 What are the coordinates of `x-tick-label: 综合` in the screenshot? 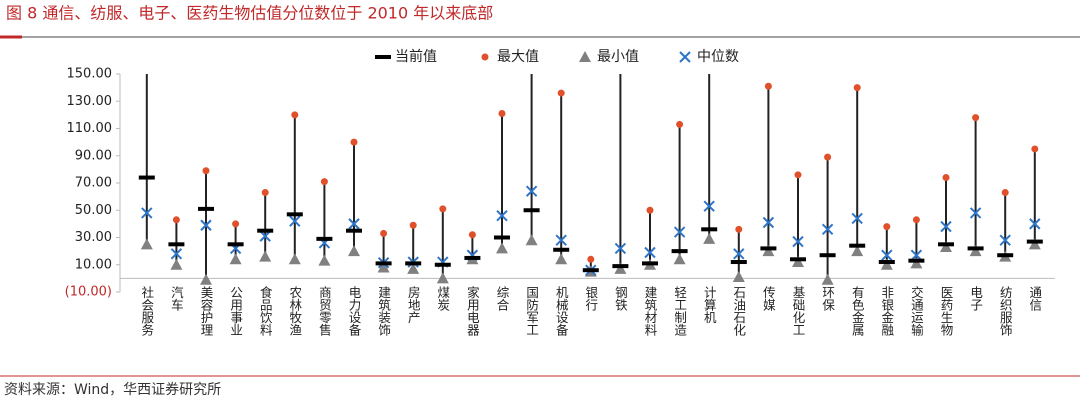 It's located at (502, 298).